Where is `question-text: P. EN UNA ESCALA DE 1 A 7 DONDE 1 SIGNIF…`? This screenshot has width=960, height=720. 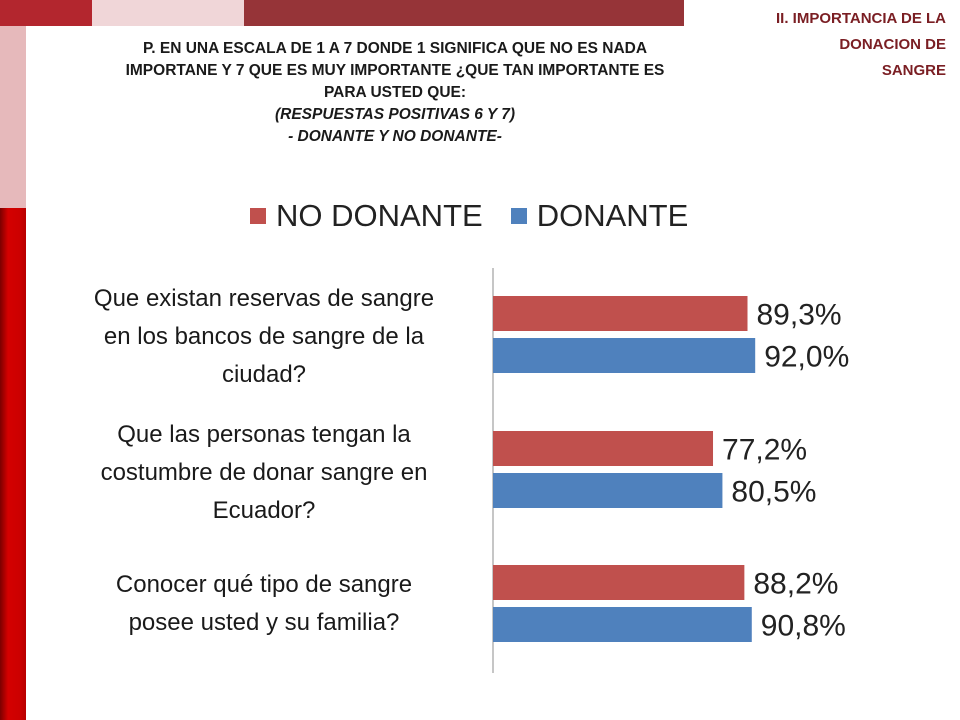
question-text: P. EN UNA ESCALA DE 1 A 7 DONDE 1 SIGNIF… is located at coordinates (395, 93).